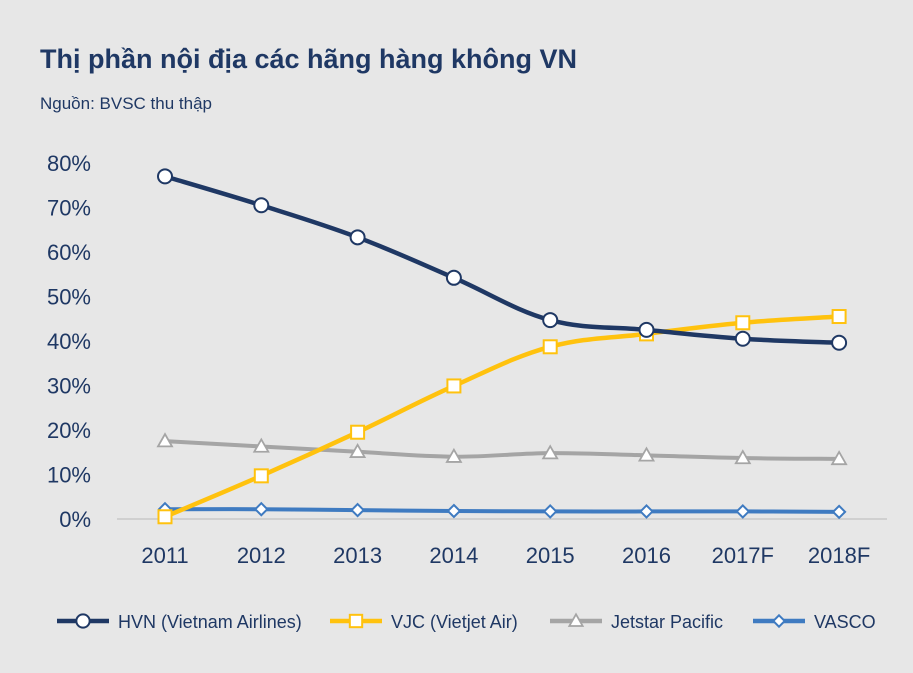  I want to click on x-tick-label: 2018F, so click(839, 555).